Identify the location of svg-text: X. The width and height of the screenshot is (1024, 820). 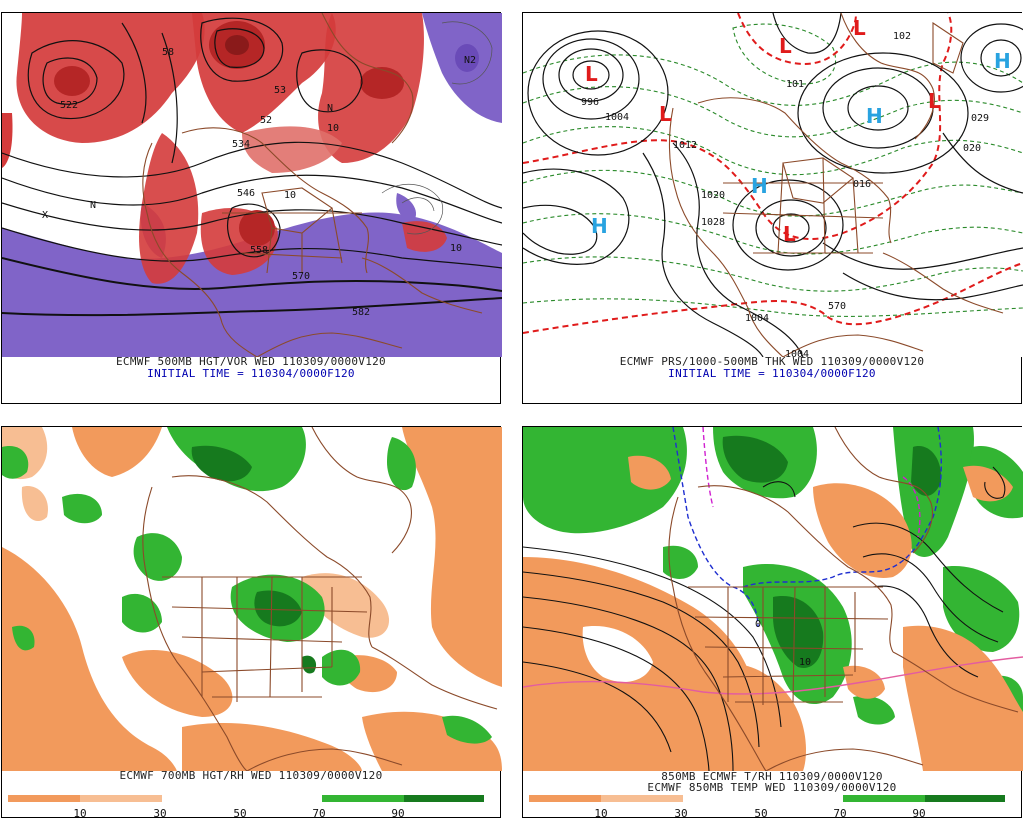
(45, 215).